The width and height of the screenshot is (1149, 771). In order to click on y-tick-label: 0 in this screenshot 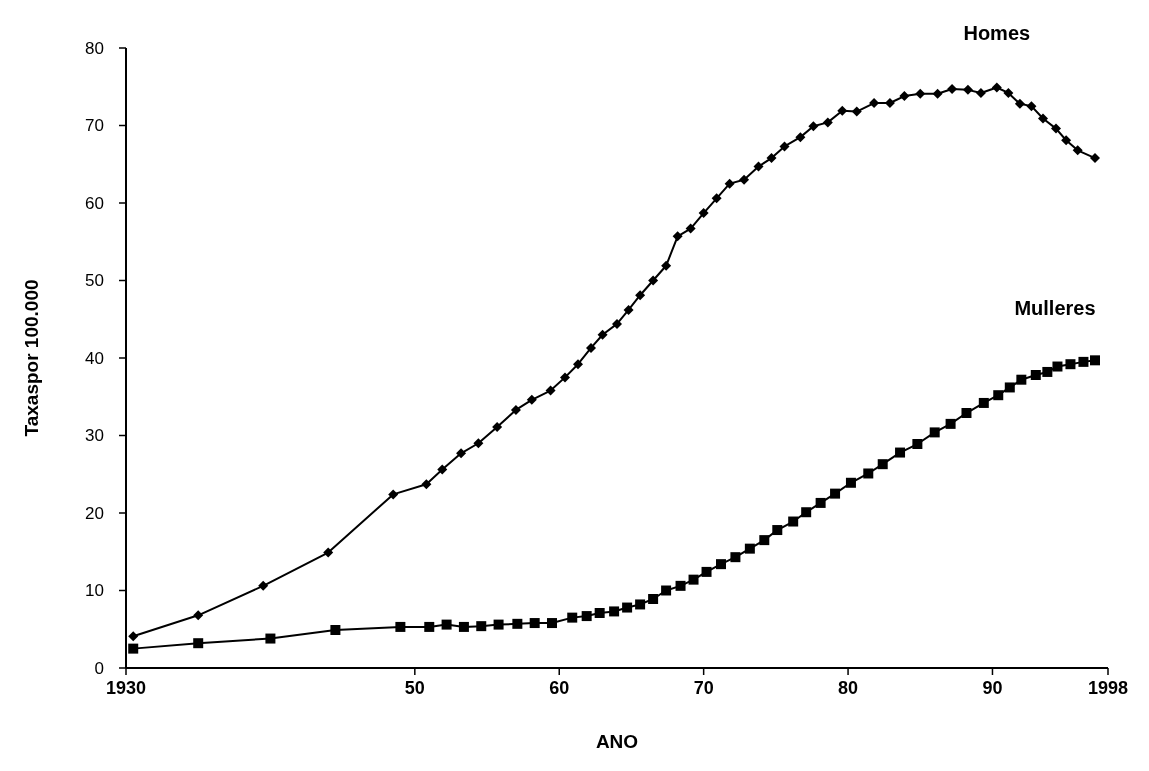, I will do `click(99, 668)`.